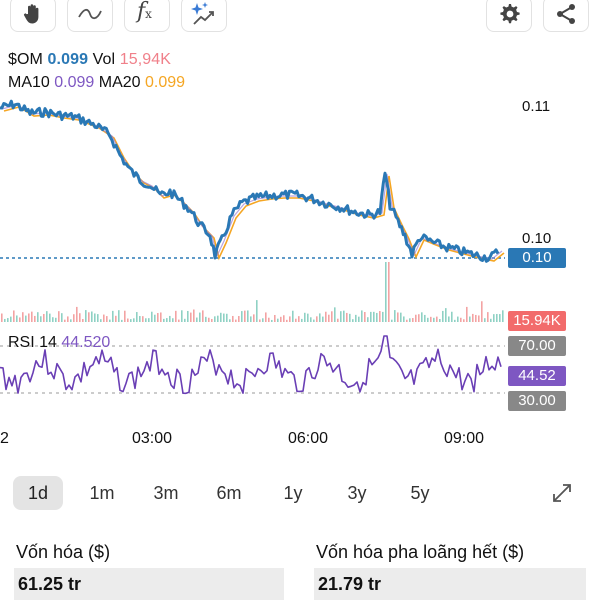 The image size is (600, 600). What do you see at coordinates (147, 16) in the screenshot?
I see `indicator-button: fx` at bounding box center [147, 16].